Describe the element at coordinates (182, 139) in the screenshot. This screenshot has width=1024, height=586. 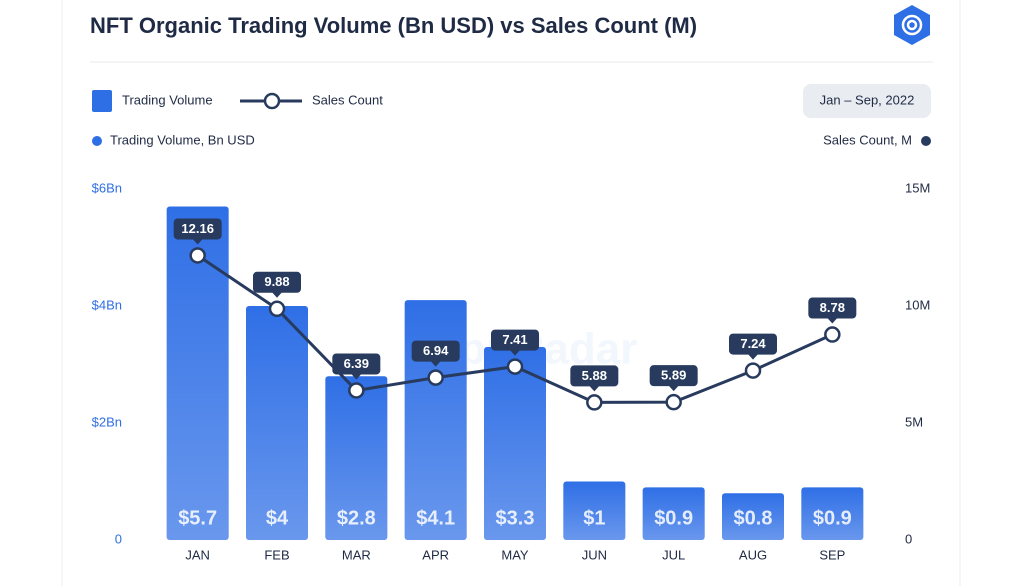
I see `left-axis-label: Trading Volume, Bn USD` at that location.